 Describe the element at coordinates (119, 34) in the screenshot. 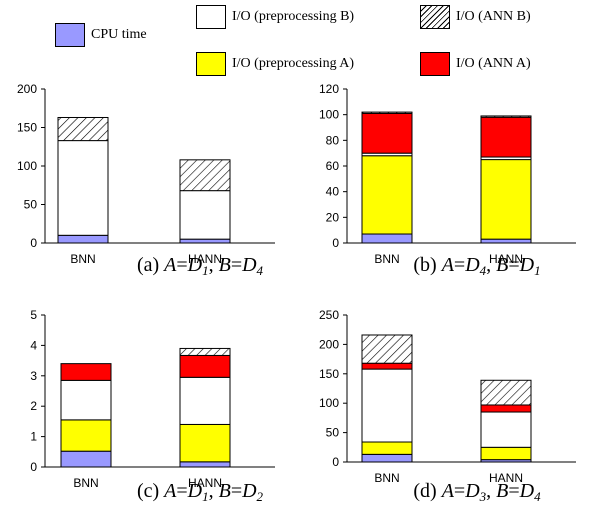

I see `legend-label-cpu: CPU time` at that location.